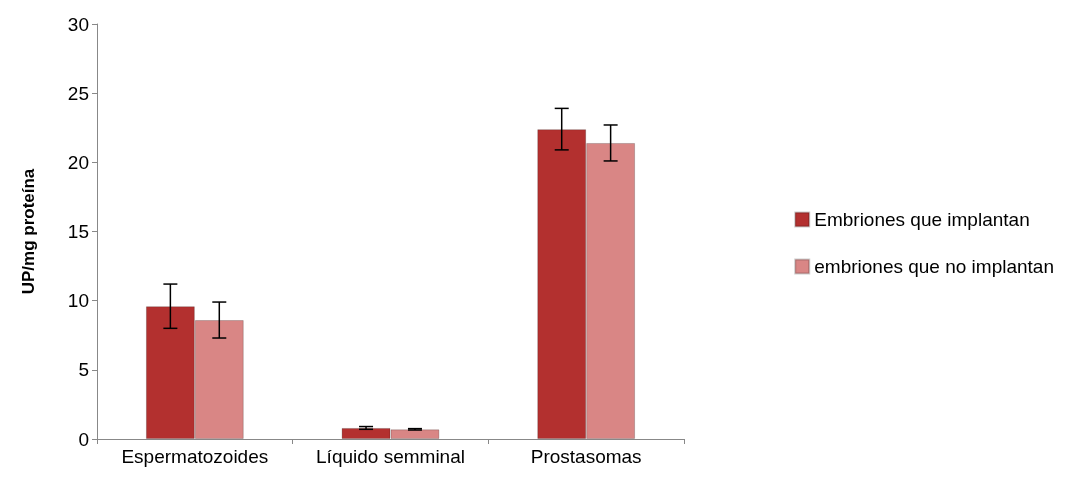 This screenshot has width=1069, height=486. Describe the element at coordinates (78, 301) in the screenshot. I see `y-tick-label: 10` at that location.